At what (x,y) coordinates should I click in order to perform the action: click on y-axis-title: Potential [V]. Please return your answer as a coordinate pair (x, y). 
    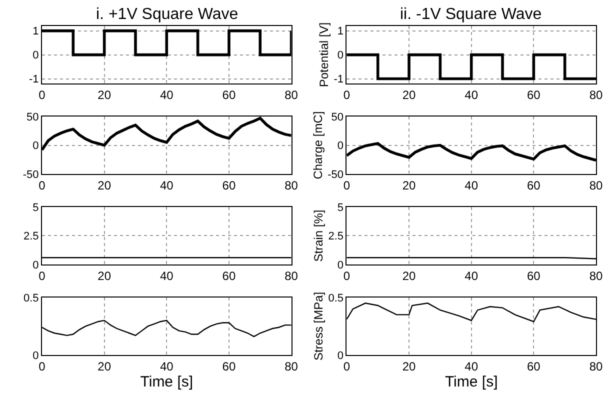
    Looking at the image, I should click on (324, 55).